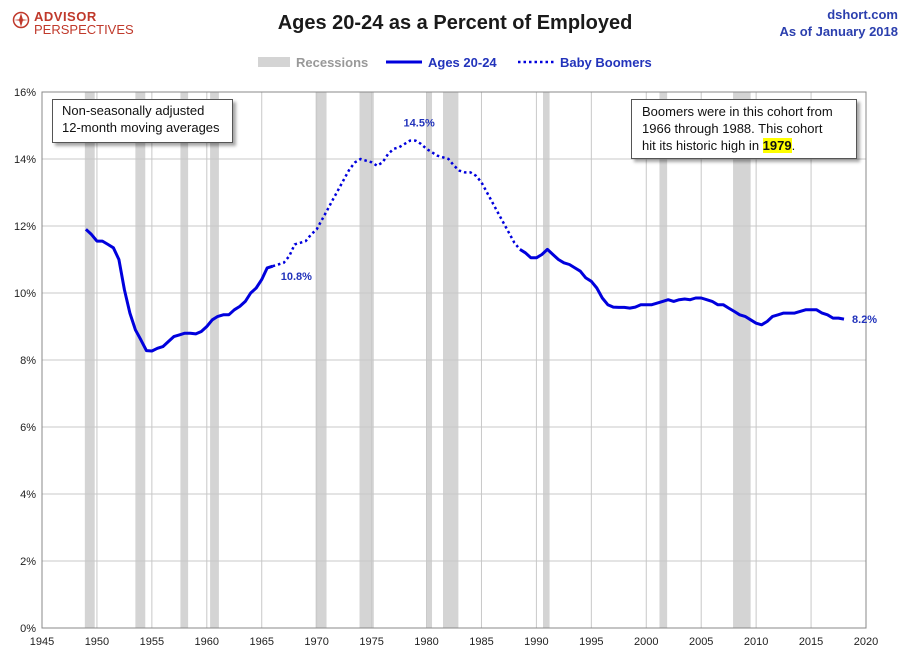  I want to click on y-tick-label: 12%, so click(25, 227).